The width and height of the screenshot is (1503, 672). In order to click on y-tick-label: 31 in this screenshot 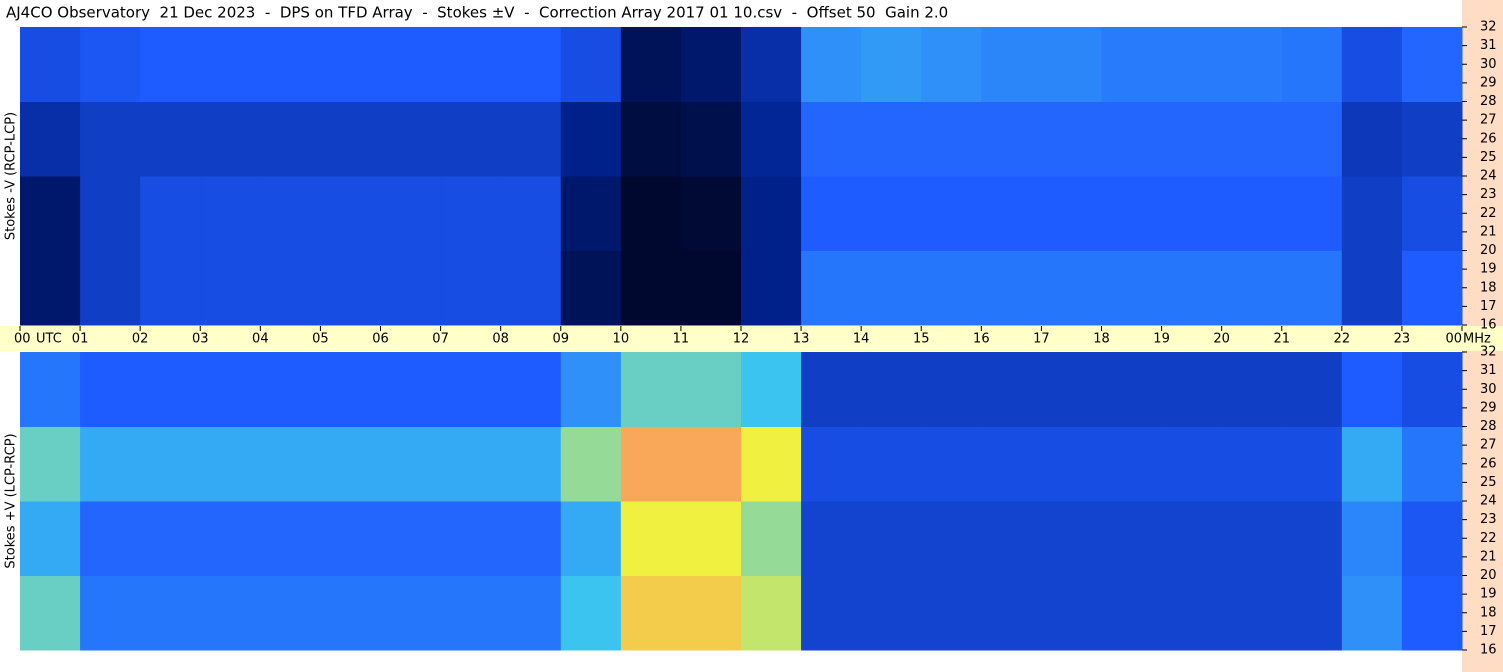, I will do `click(1488, 370)`.